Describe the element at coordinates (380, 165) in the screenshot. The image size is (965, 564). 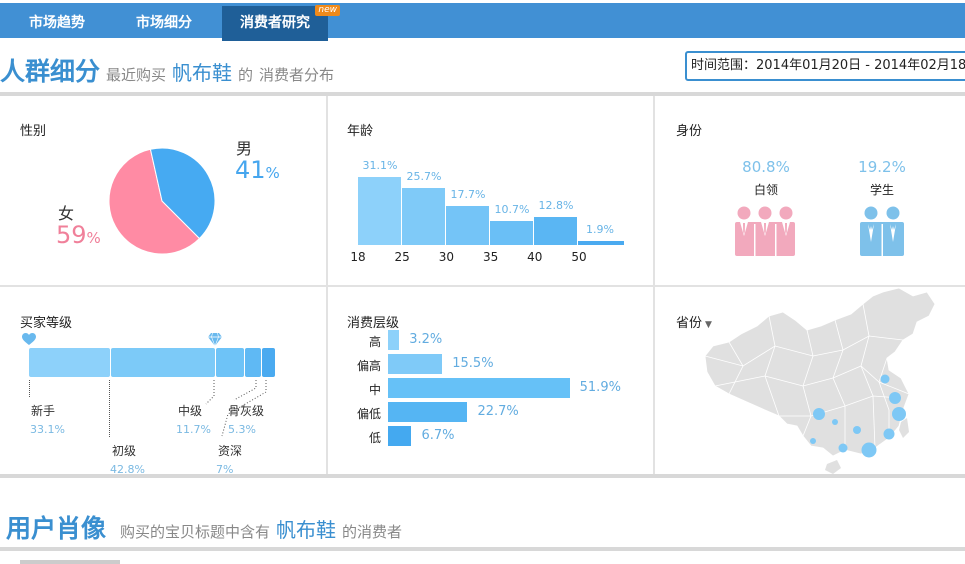
I see `age-bar-label: 31.1%` at that location.